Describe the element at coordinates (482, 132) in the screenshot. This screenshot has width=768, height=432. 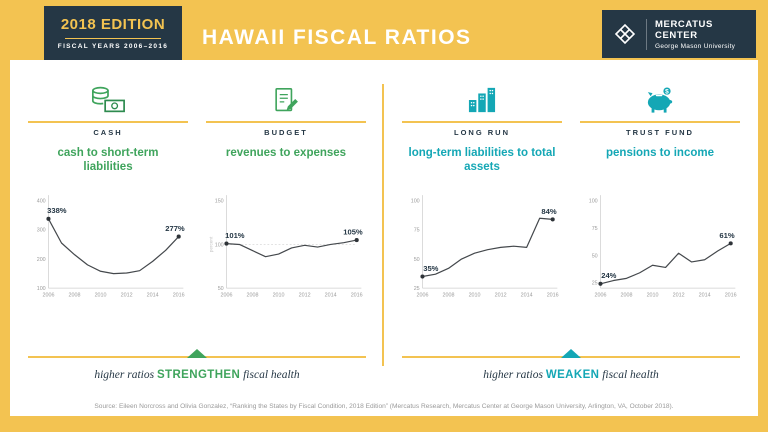
I see `panel-label-long-run: LONG RUN` at that location.